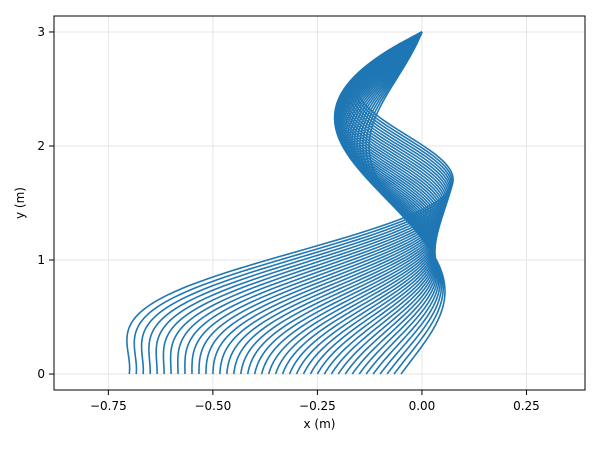 The width and height of the screenshot is (600, 450). I want to click on y-tick-label: 1, so click(41, 260).